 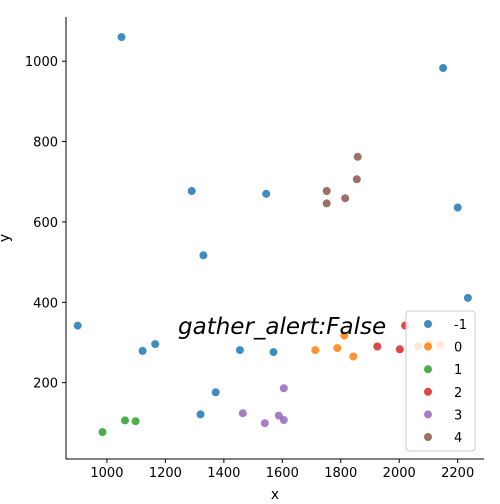 I want to click on x-axis-label: x, so click(x=275, y=493).